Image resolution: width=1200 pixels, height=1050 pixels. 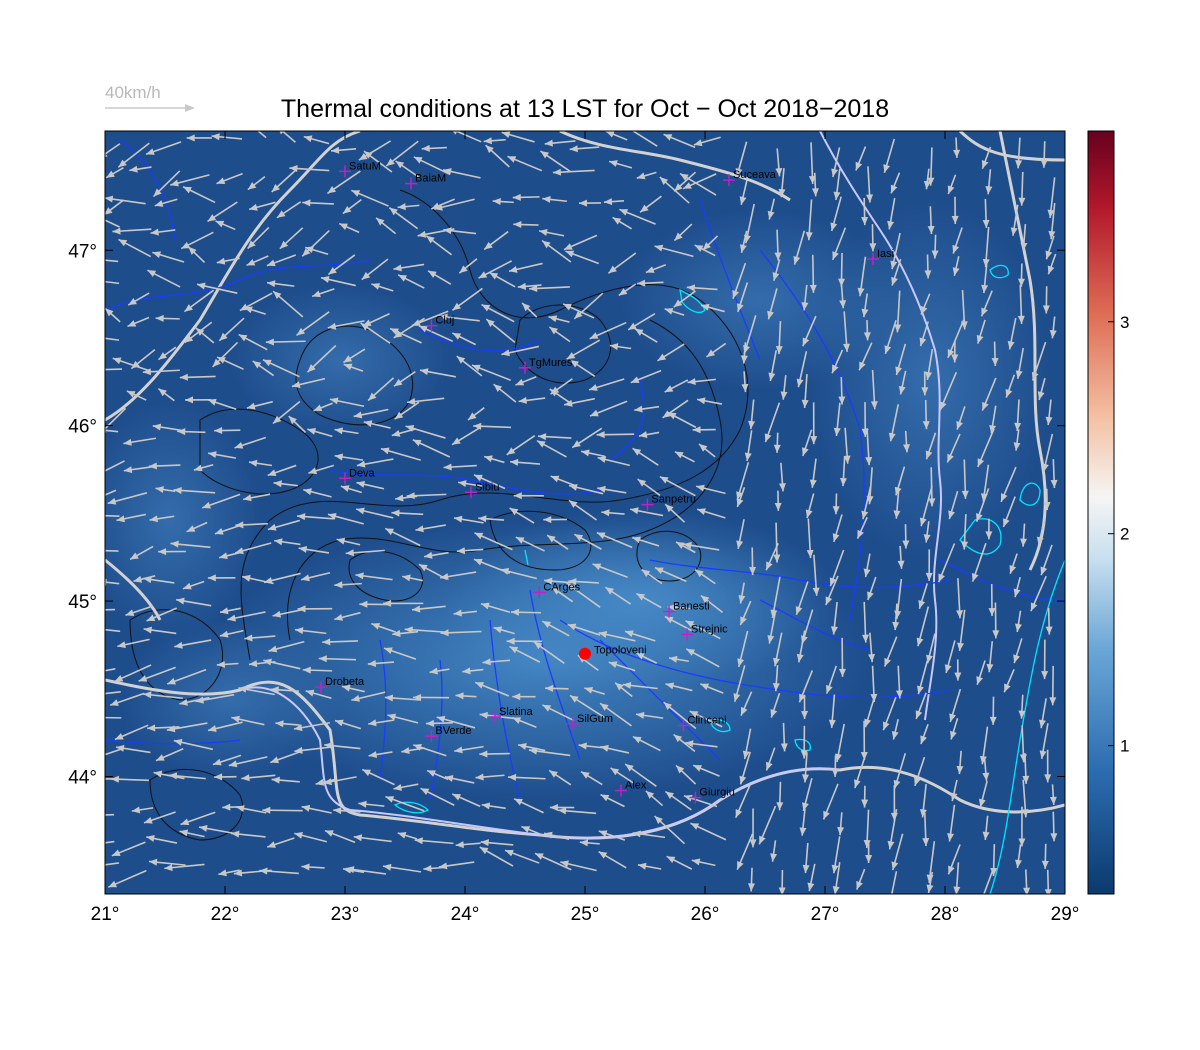 I want to click on colorbar: 3 2 1, so click(x=1108, y=512).